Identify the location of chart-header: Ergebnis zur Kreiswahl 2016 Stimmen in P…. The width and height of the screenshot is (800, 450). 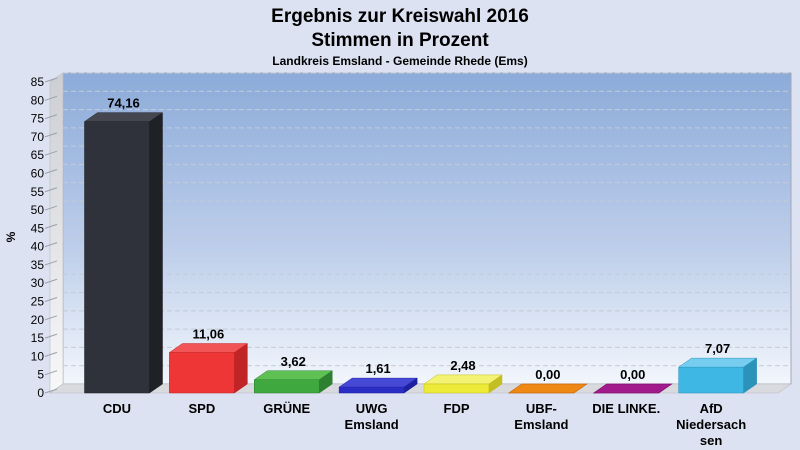
(400, 36).